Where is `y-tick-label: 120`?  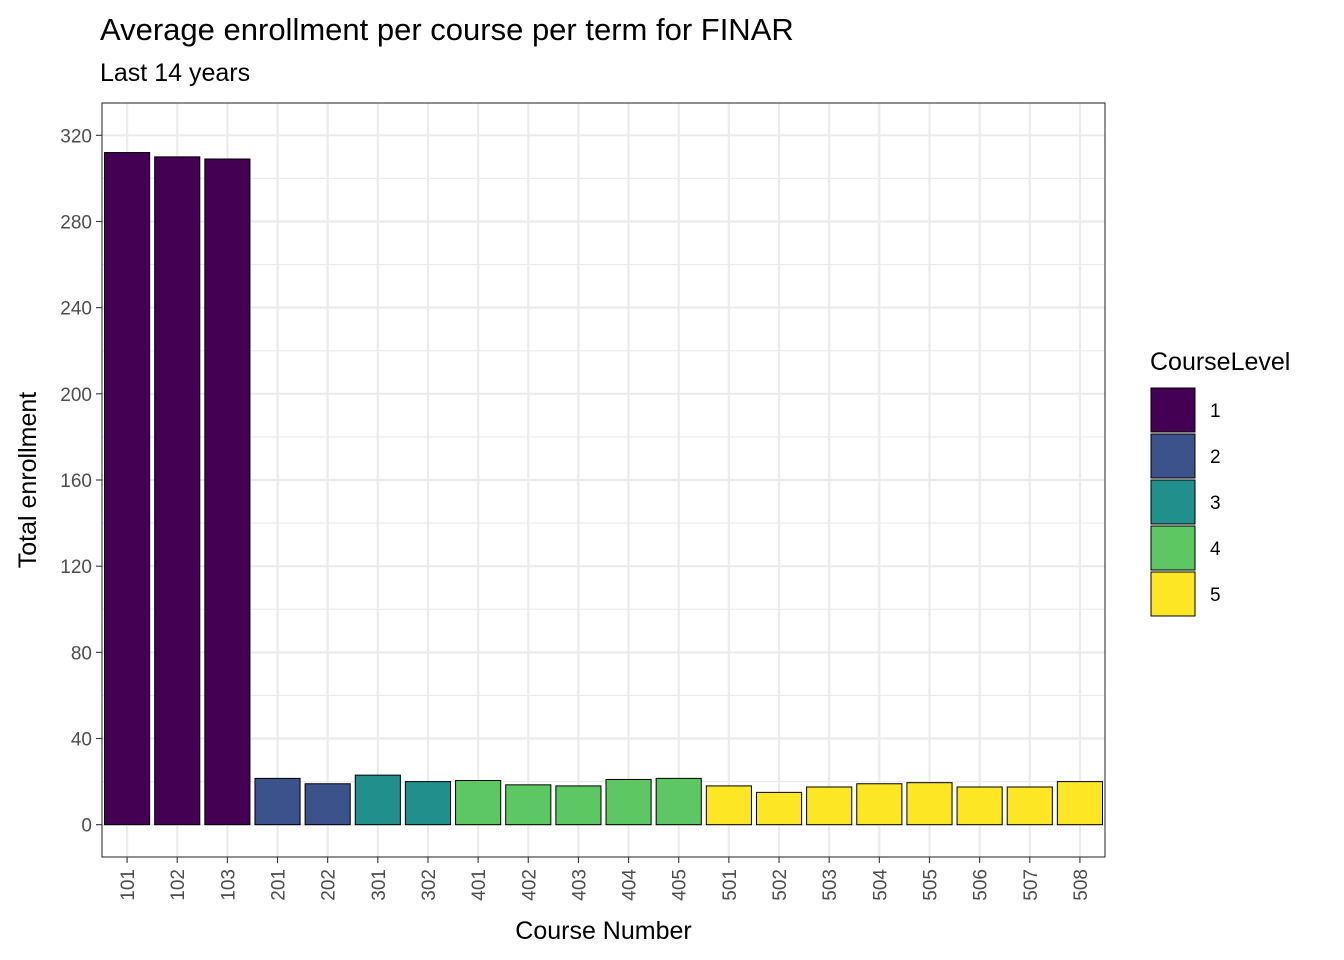 y-tick-label: 120 is located at coordinates (76, 567).